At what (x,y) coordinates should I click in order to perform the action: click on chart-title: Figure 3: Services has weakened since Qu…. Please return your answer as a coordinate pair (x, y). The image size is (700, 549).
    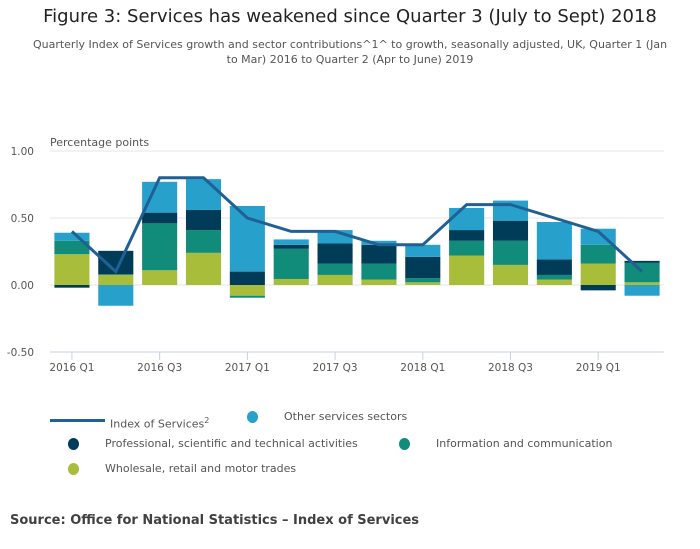
    Looking at the image, I should click on (350, 16).